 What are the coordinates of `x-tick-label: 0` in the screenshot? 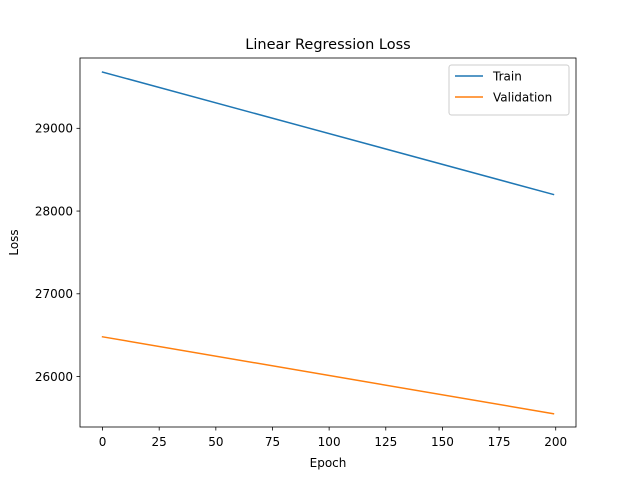 It's located at (103, 442).